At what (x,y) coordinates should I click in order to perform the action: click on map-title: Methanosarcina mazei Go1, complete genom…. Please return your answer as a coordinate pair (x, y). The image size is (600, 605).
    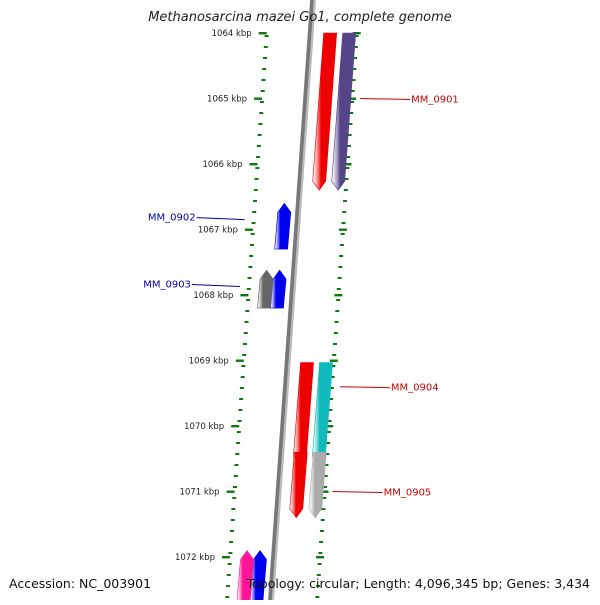
    Looking at the image, I should click on (300, 17).